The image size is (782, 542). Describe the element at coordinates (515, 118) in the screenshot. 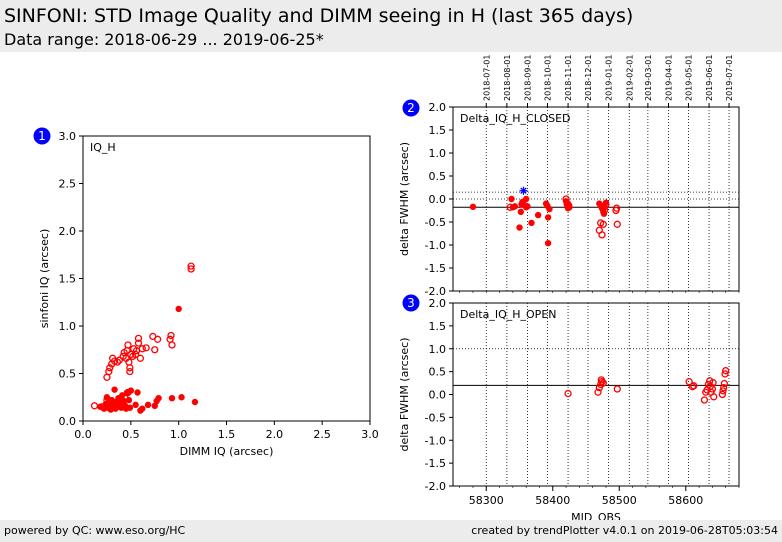

I see `panel2-title: Delta_IQ_H_CLOSED` at that location.